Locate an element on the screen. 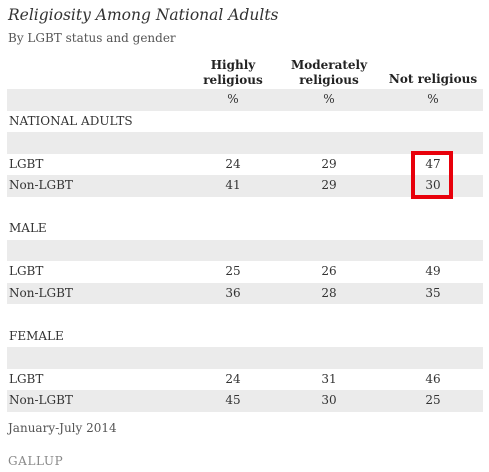 The image size is (489, 472). value-cell: 41 is located at coordinates (233, 185).